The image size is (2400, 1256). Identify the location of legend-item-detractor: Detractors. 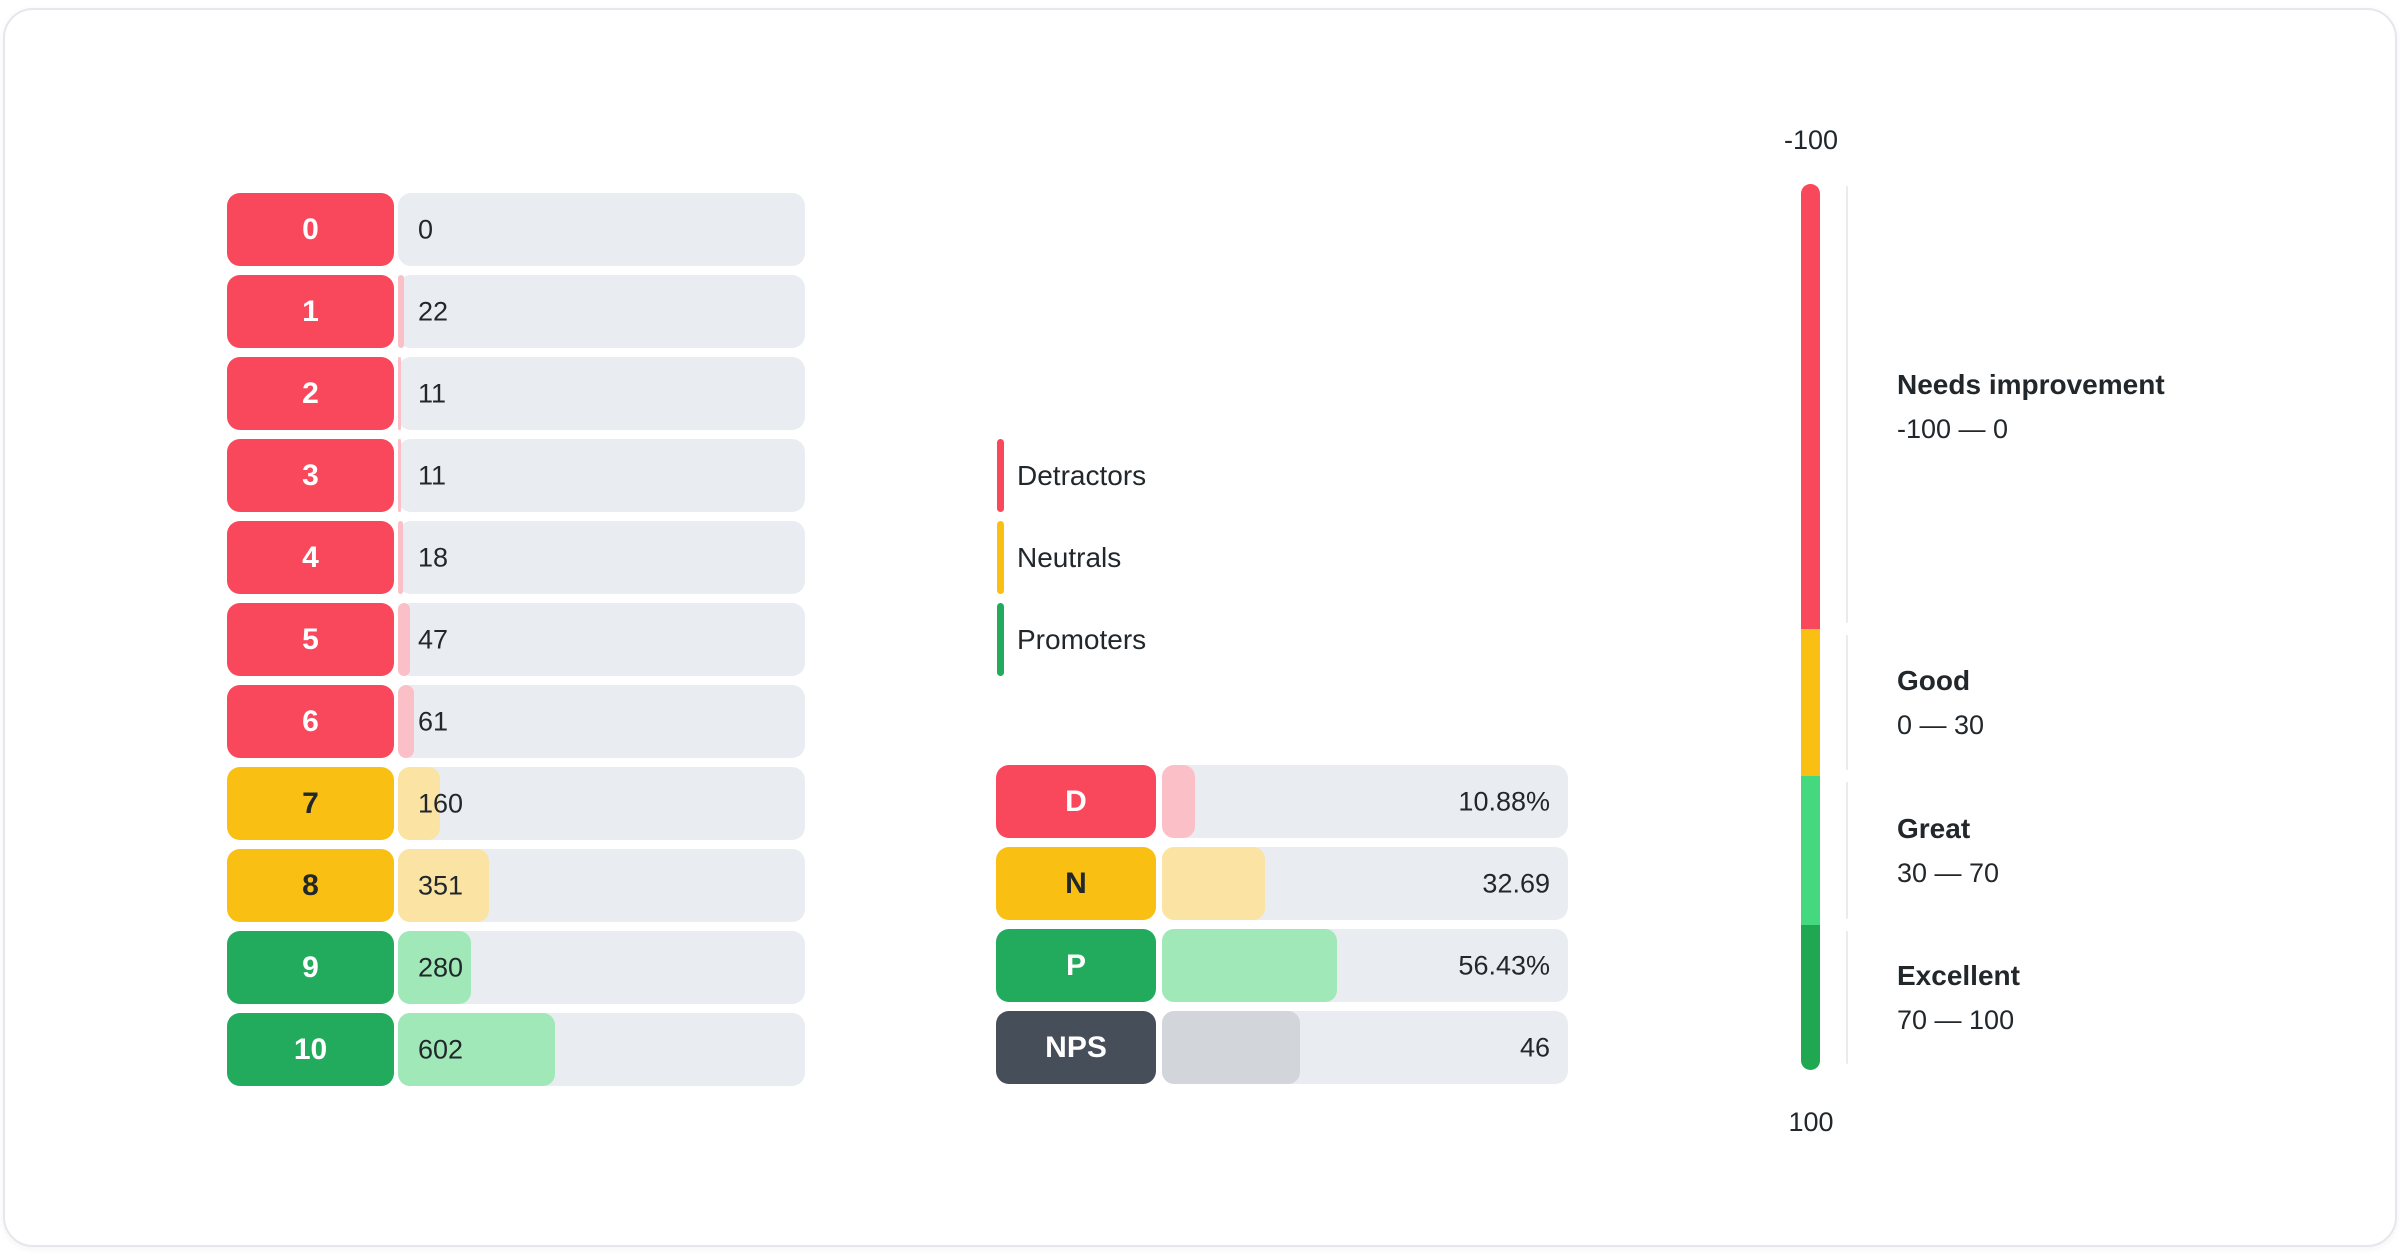
(1071, 475).